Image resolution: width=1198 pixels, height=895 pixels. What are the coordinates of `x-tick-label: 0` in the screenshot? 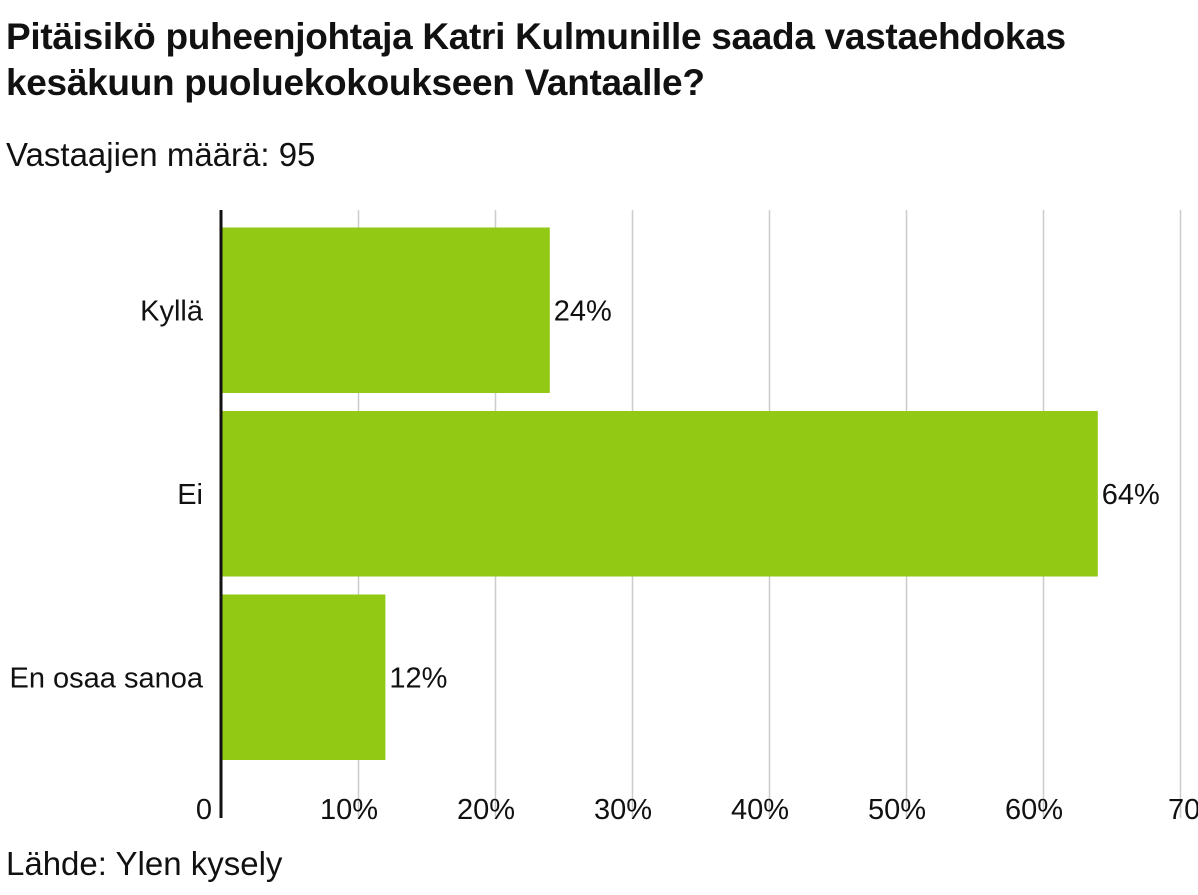 It's located at (204, 810).